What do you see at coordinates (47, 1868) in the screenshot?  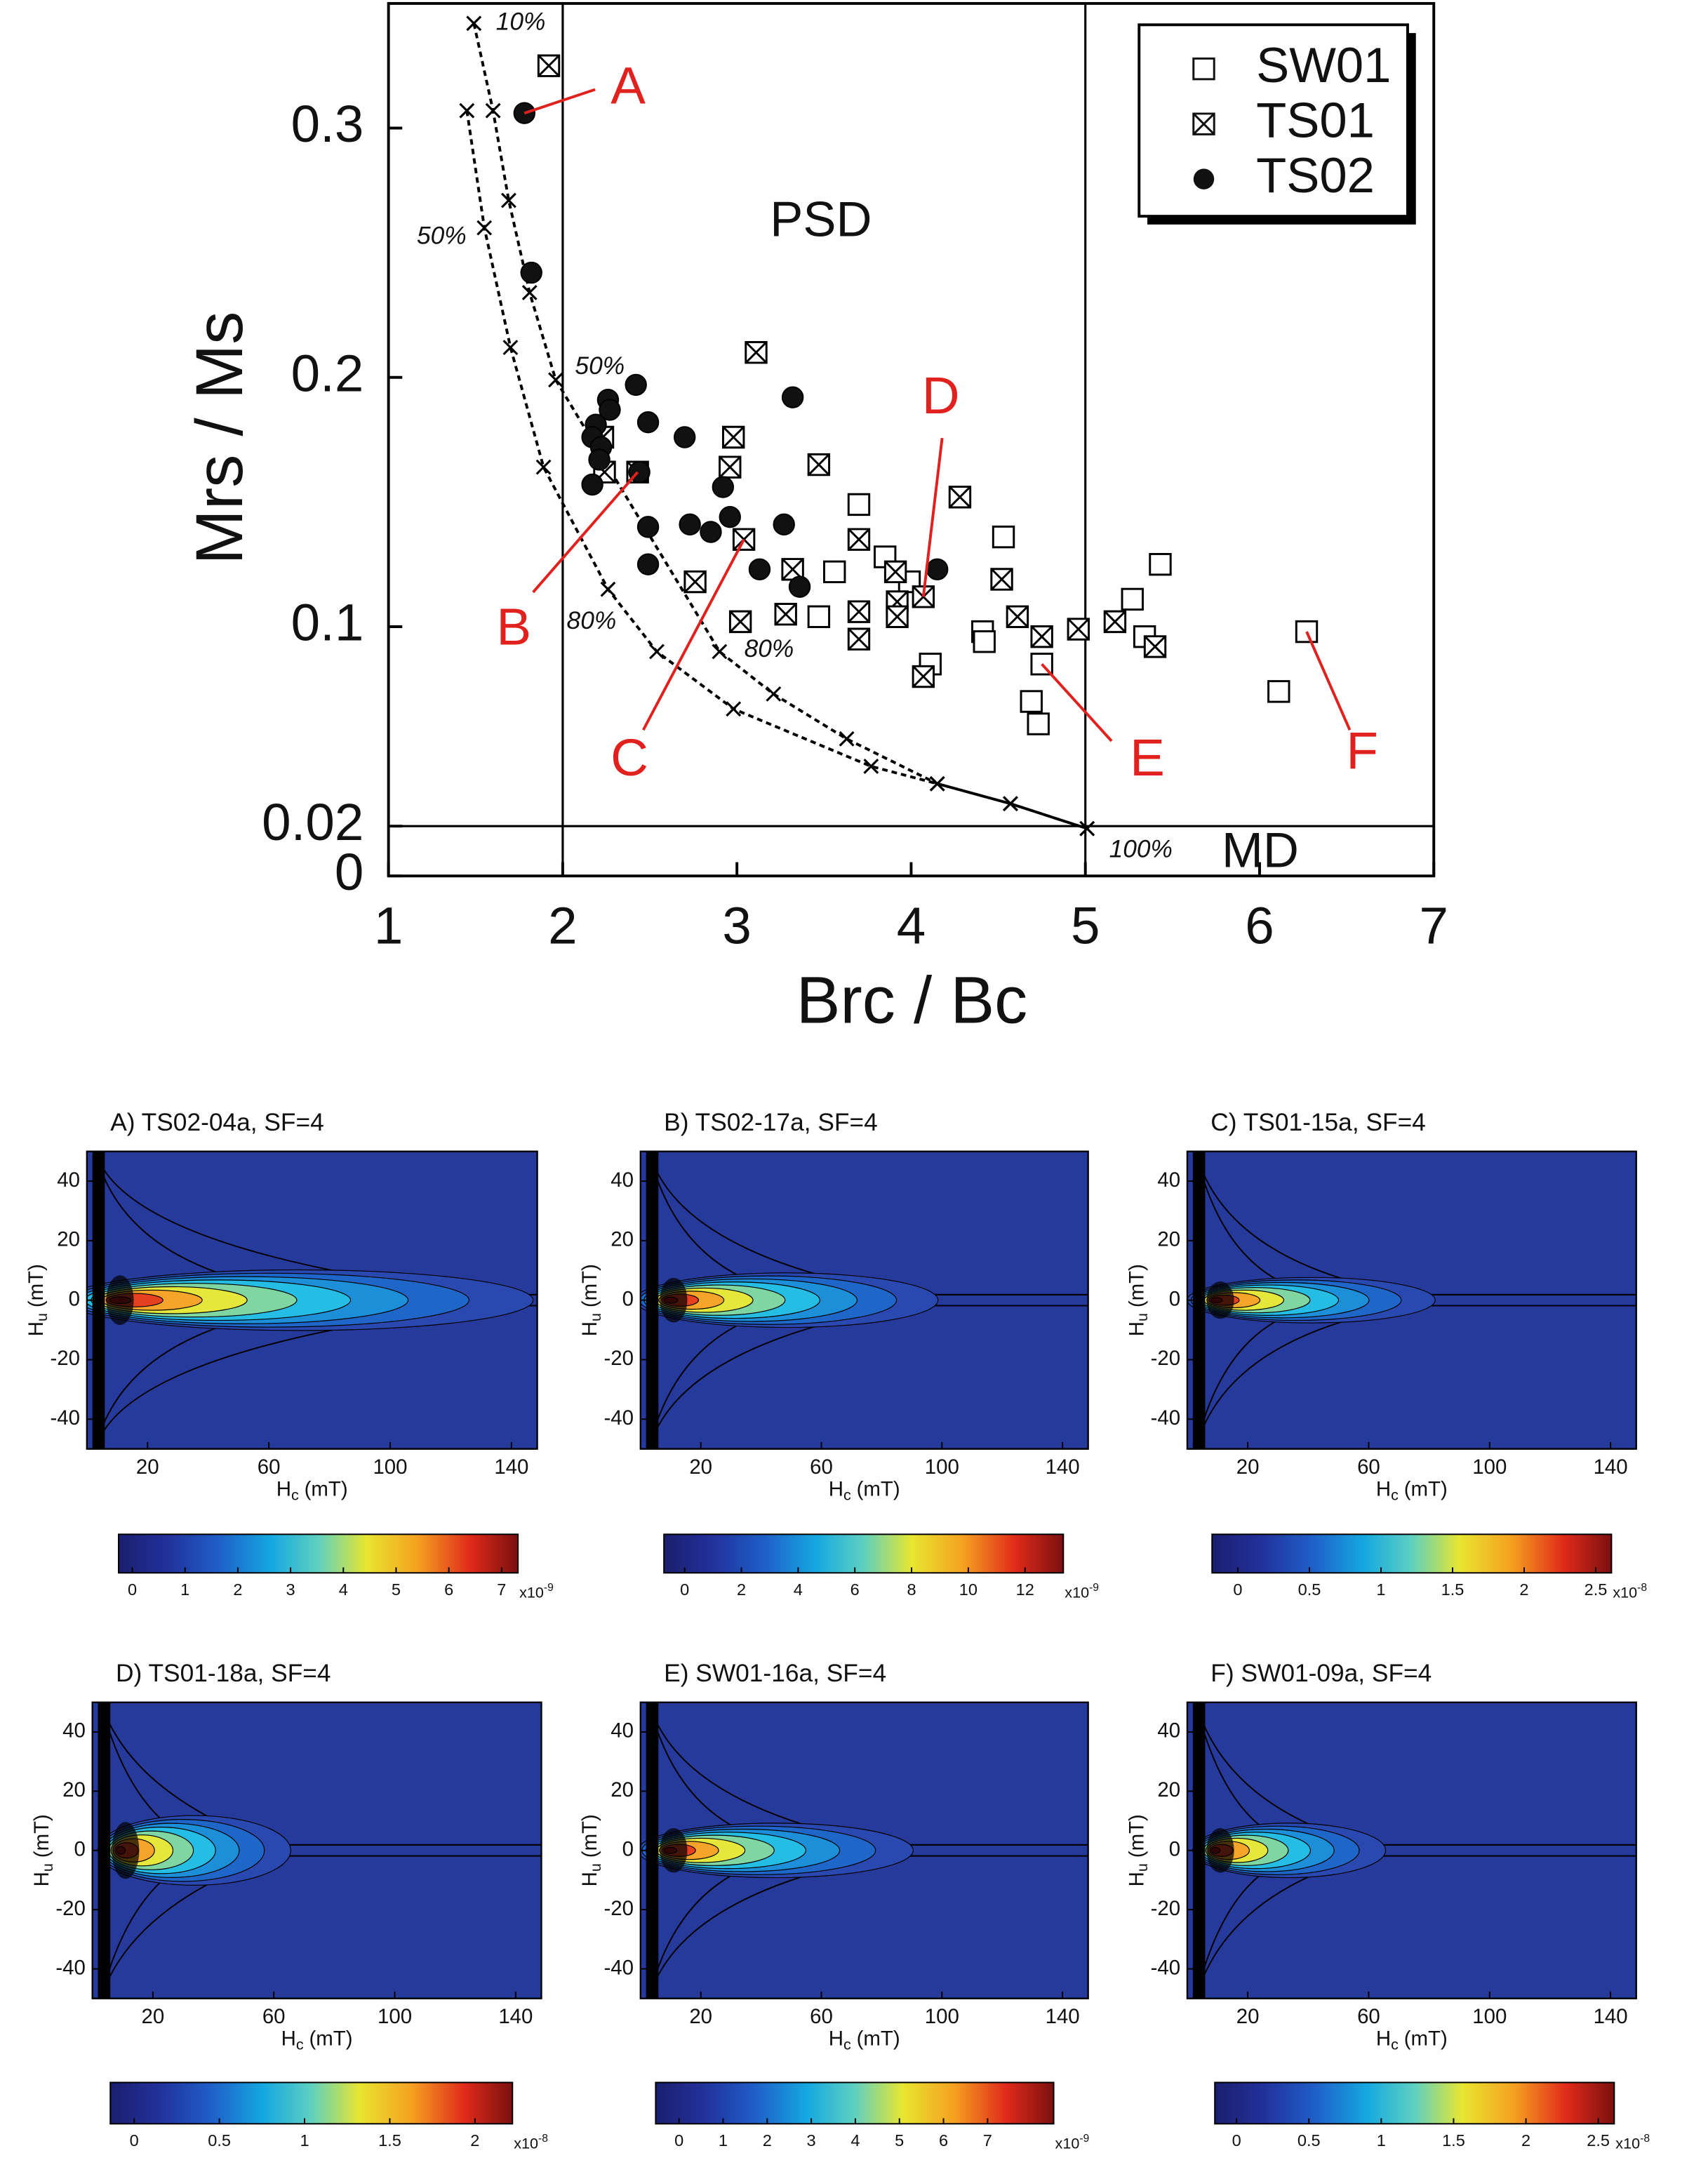 I see `y-axis-label-sub: u` at bounding box center [47, 1868].